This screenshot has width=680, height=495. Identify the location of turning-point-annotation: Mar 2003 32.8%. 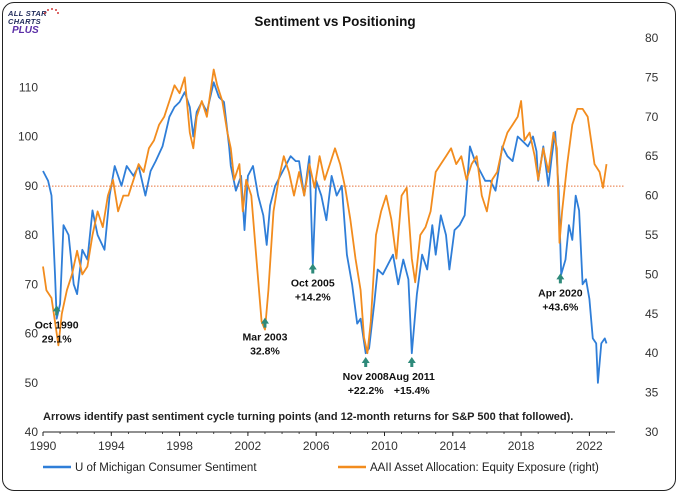
(265, 337).